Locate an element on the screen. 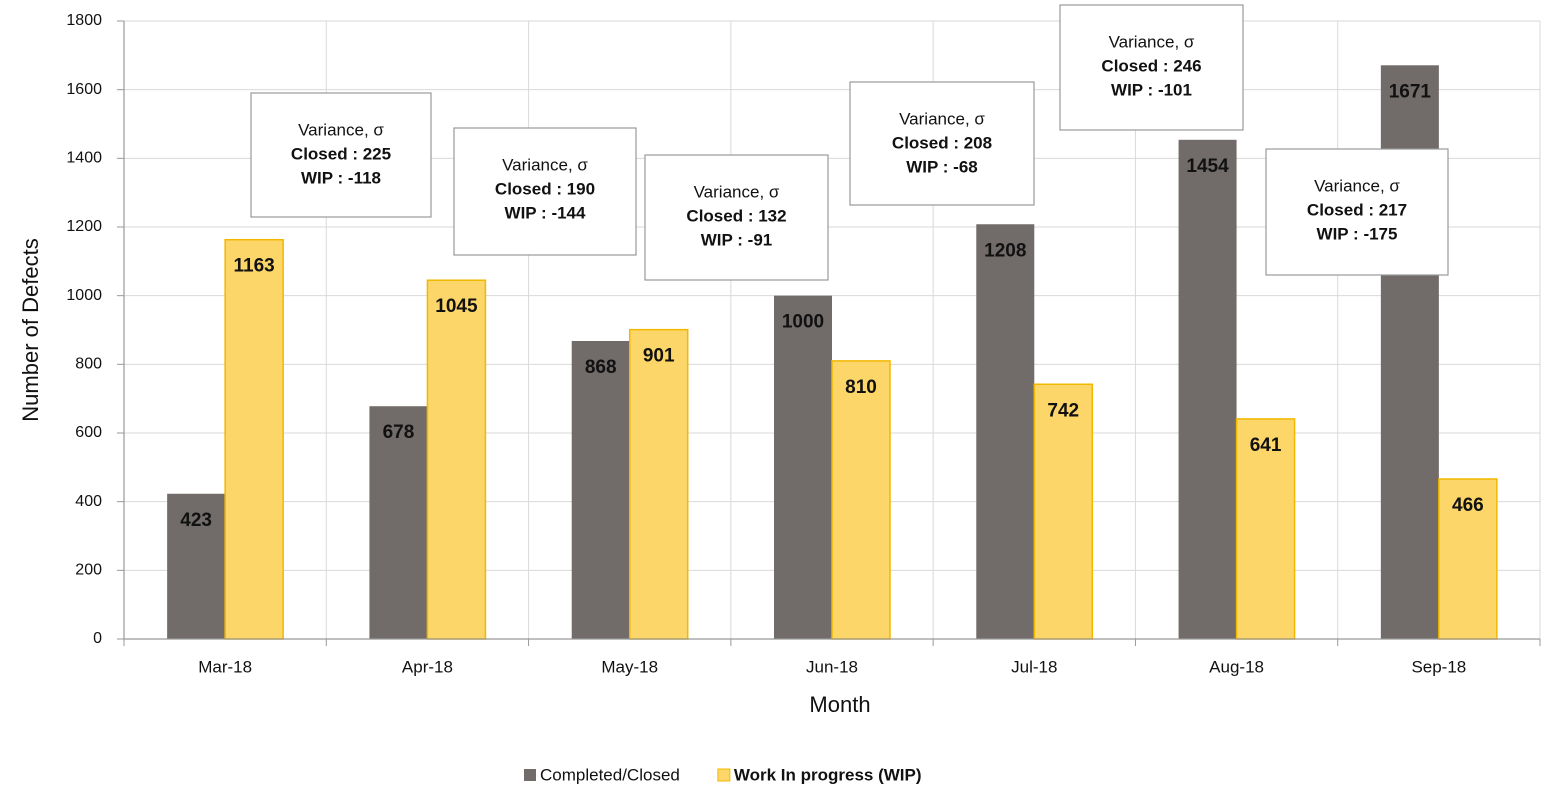 Image resolution: width=1551 pixels, height=791 pixels. y-axis-title: Number of Defects is located at coordinates (30, 329).